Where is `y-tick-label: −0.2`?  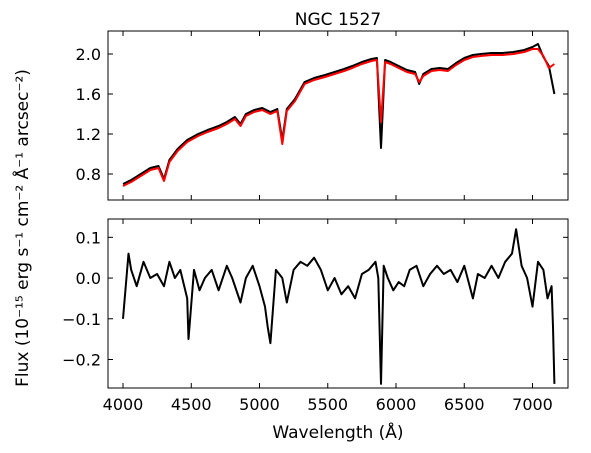
y-tick-label: −0.2 is located at coordinates (81, 359).